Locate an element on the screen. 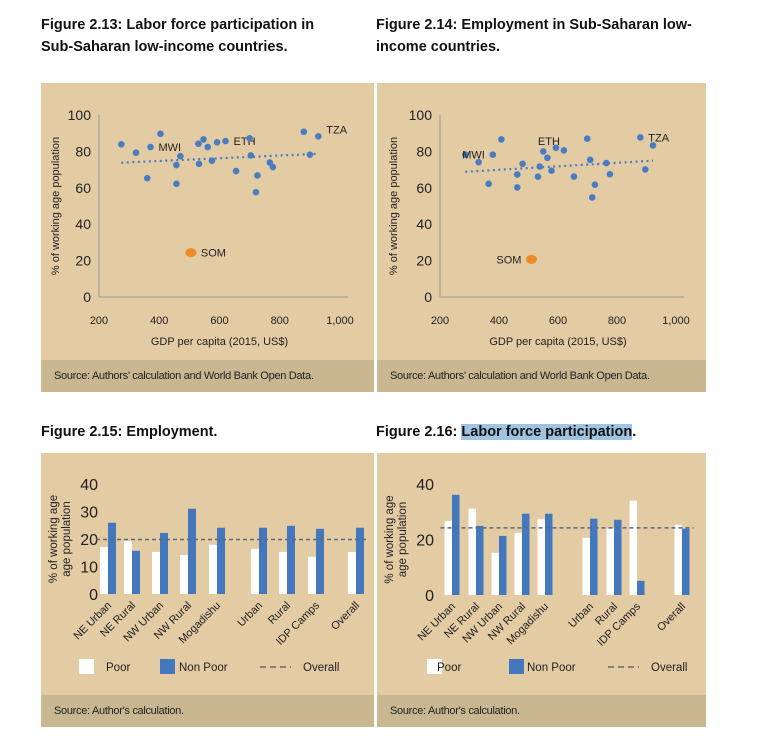 The width and height of the screenshot is (767, 748). legend-label: Non Poor is located at coordinates (551, 668).